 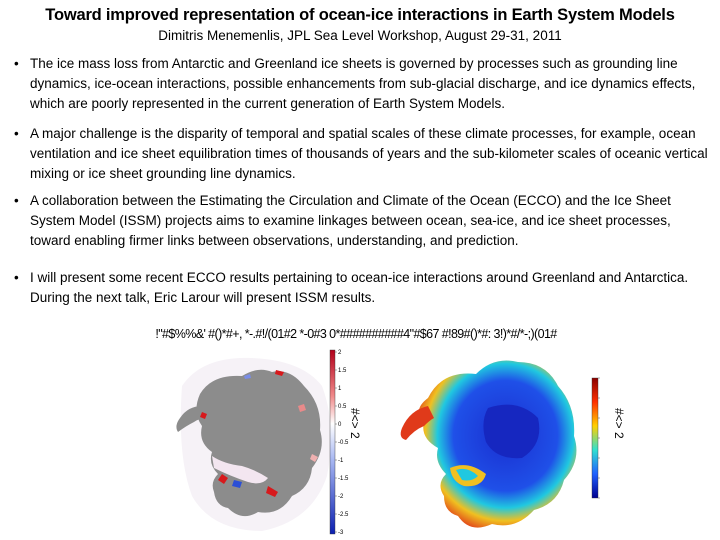 I want to click on right-map-side-label: #<> 2, so click(x=619, y=423).